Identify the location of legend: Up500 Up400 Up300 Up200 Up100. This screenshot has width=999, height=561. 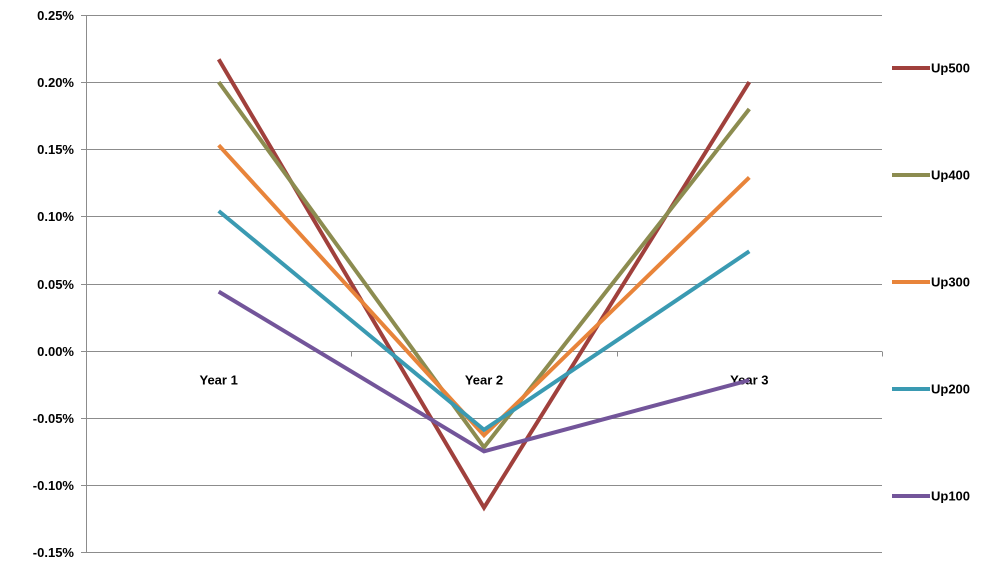
(931, 282).